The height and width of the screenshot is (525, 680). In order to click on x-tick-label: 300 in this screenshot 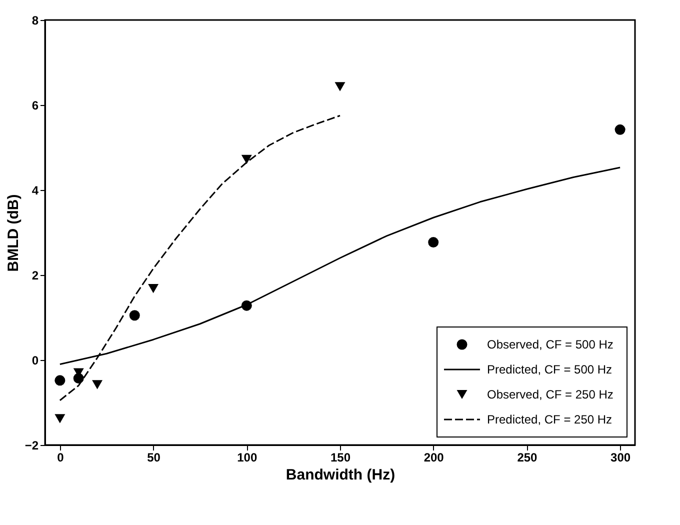, I will do `click(620, 457)`.